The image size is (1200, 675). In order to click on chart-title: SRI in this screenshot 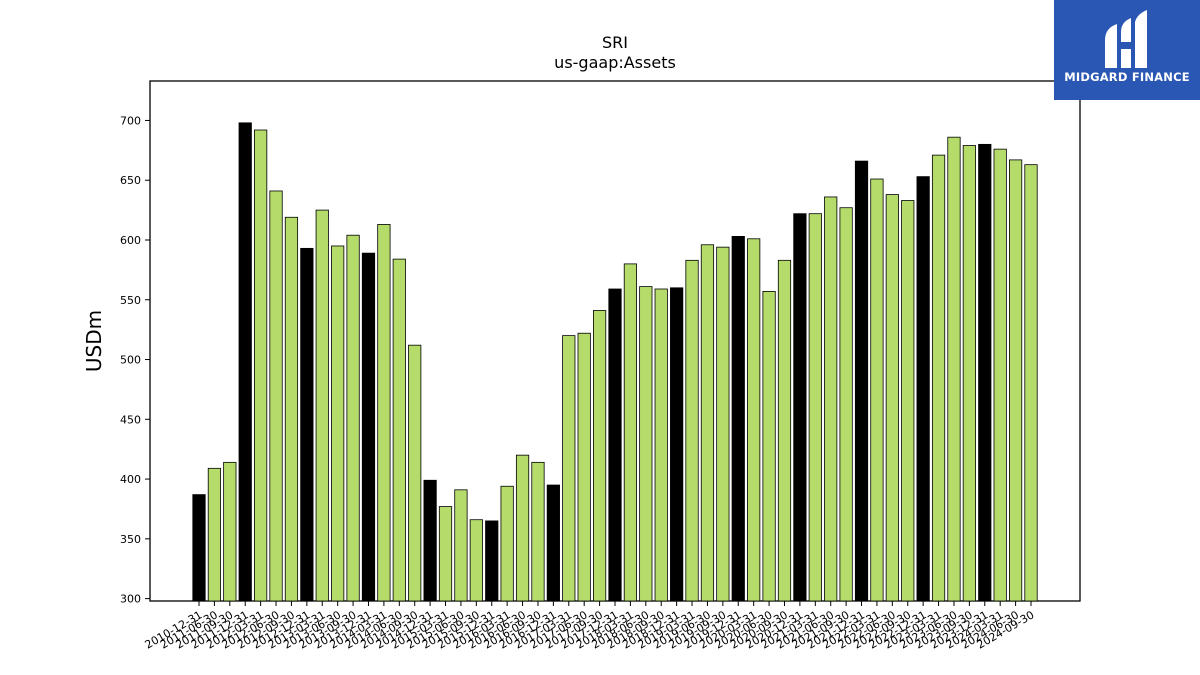, I will do `click(615, 42)`.